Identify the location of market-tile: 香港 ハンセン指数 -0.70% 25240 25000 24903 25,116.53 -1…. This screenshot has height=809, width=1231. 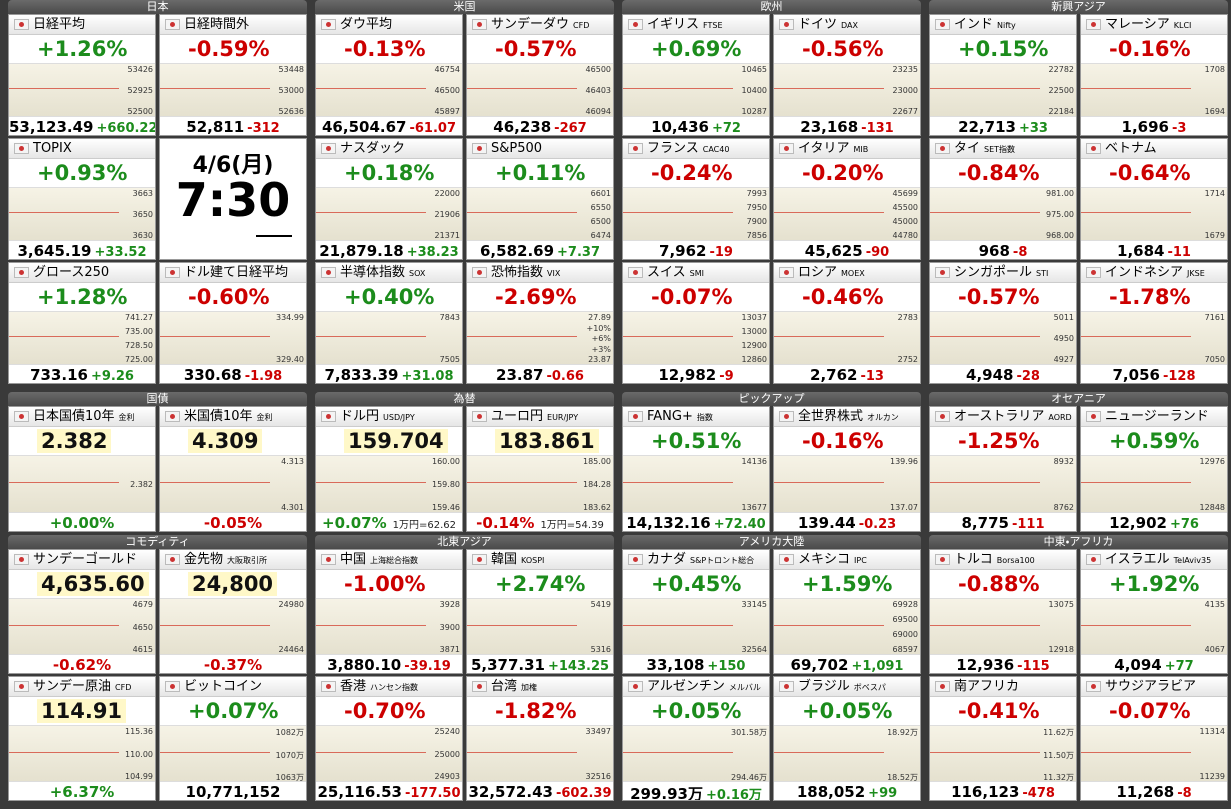
(389, 738).